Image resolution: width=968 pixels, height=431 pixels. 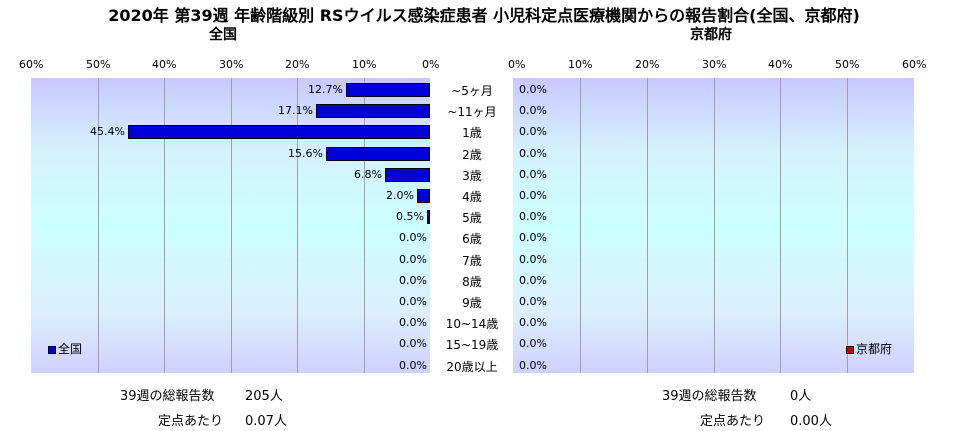 I want to click on national-data-label: 45.4%, so click(x=107, y=131).